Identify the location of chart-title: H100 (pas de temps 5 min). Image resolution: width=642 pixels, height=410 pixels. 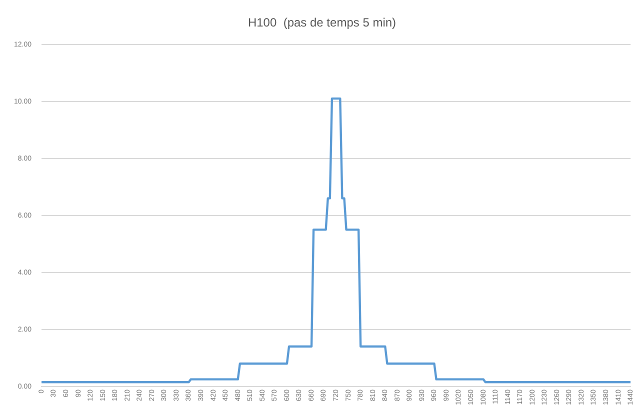
(322, 23).